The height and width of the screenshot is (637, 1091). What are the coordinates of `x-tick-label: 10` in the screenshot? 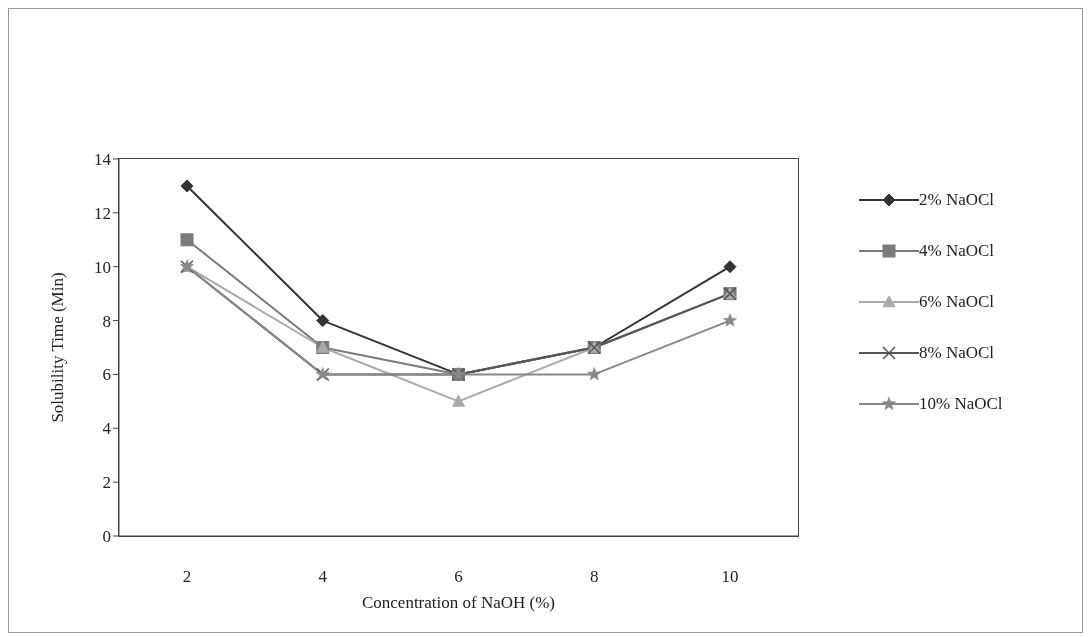 It's located at (730, 577).